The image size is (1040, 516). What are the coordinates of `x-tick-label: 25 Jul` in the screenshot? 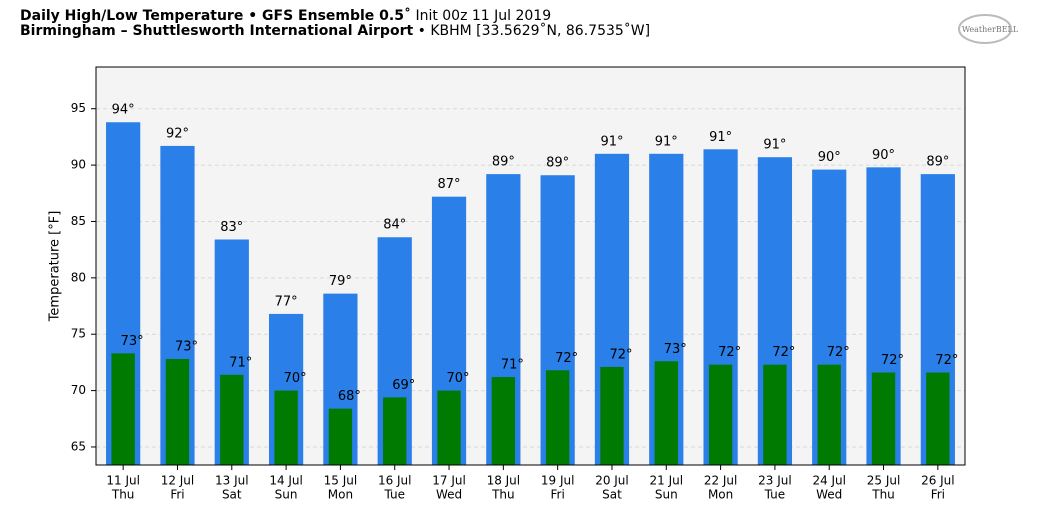 It's located at (884, 481).